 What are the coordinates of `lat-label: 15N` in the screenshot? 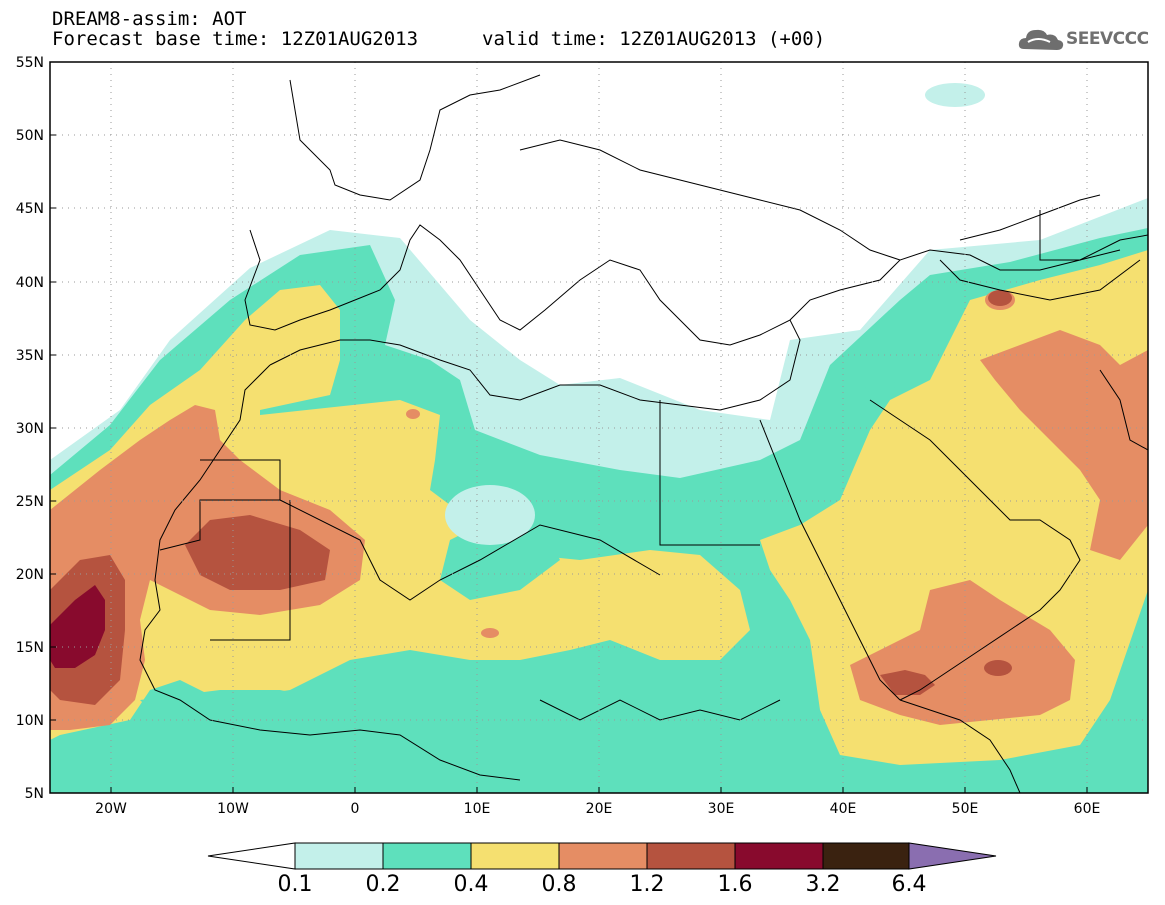 It's located at (30, 648).